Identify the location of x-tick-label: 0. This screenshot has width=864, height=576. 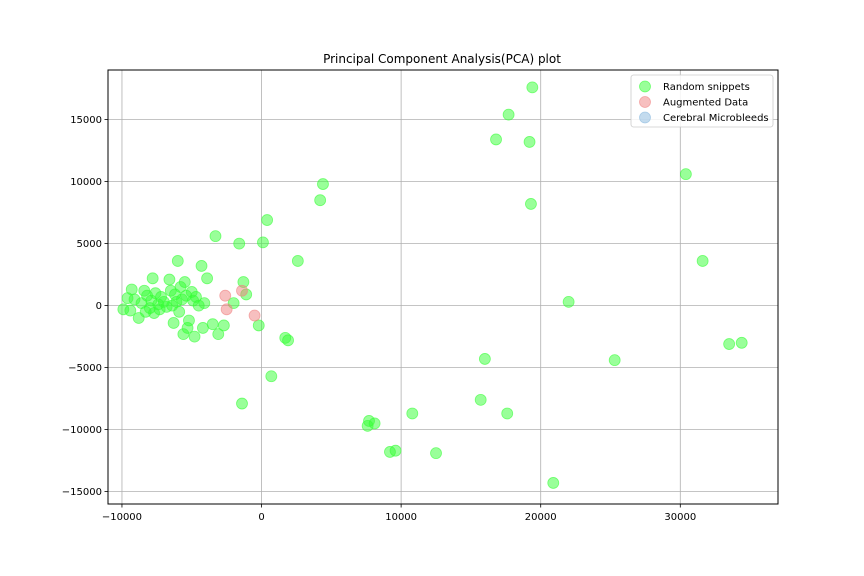
(261, 517).